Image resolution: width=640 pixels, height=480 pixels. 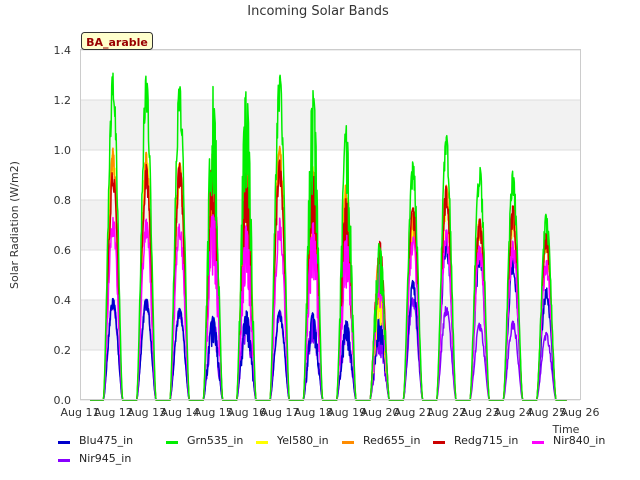 I want to click on x-tick-label: Aug 12, so click(x=113, y=412).